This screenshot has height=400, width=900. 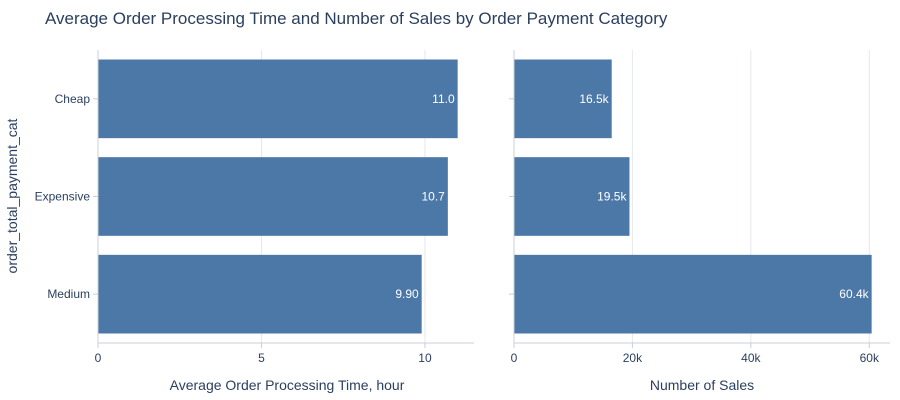 I want to click on left-bar-value-label: 9.90, so click(x=407, y=294).